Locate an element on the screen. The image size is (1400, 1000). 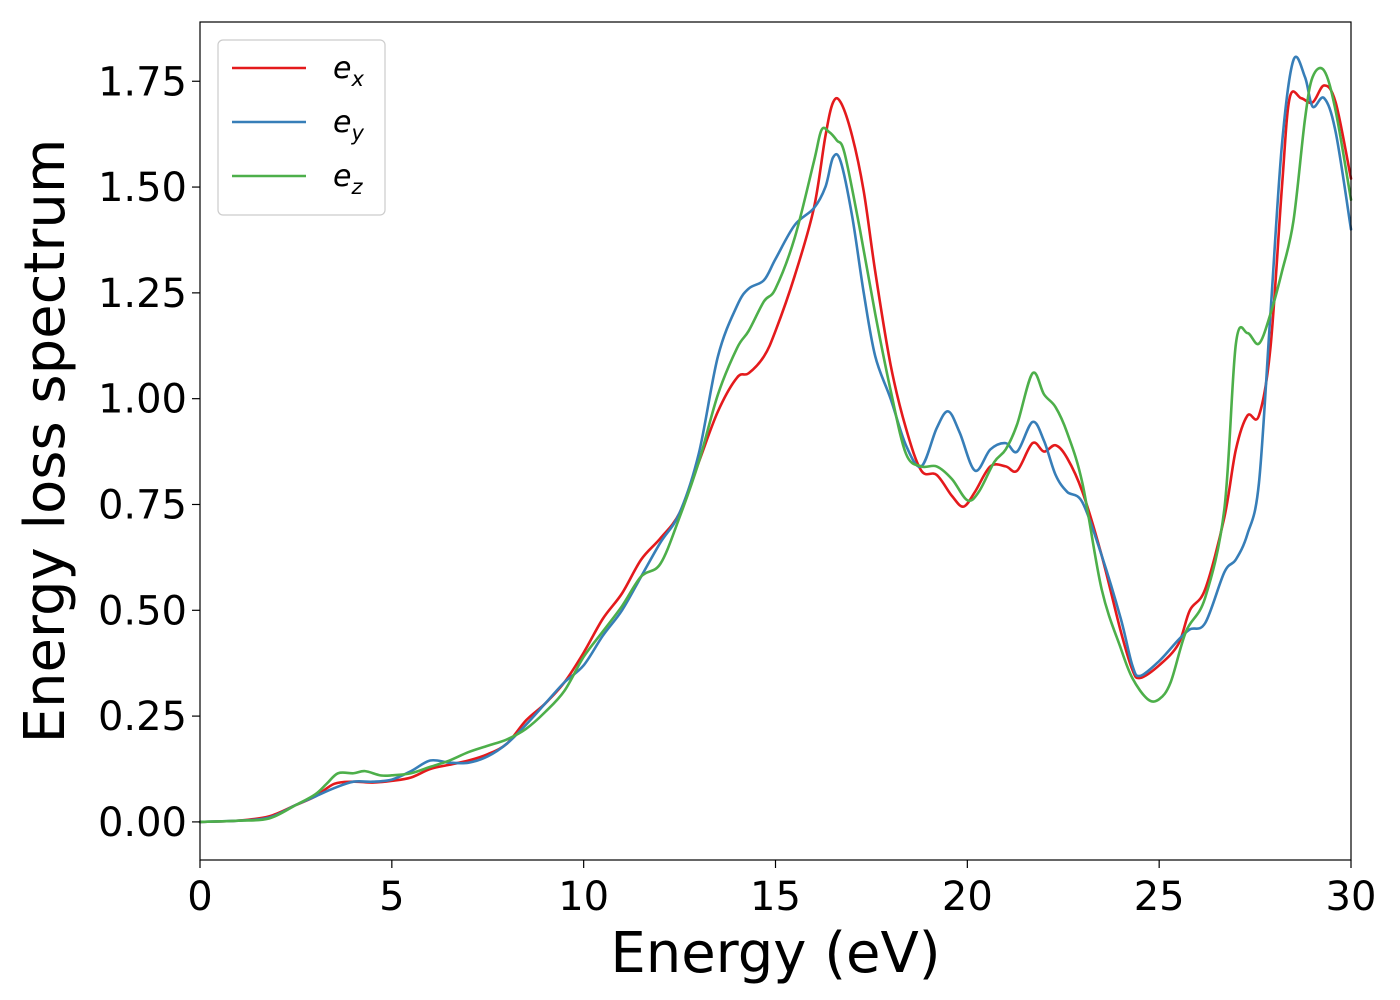
y-tick-label: 0.50 is located at coordinates (142, 611).